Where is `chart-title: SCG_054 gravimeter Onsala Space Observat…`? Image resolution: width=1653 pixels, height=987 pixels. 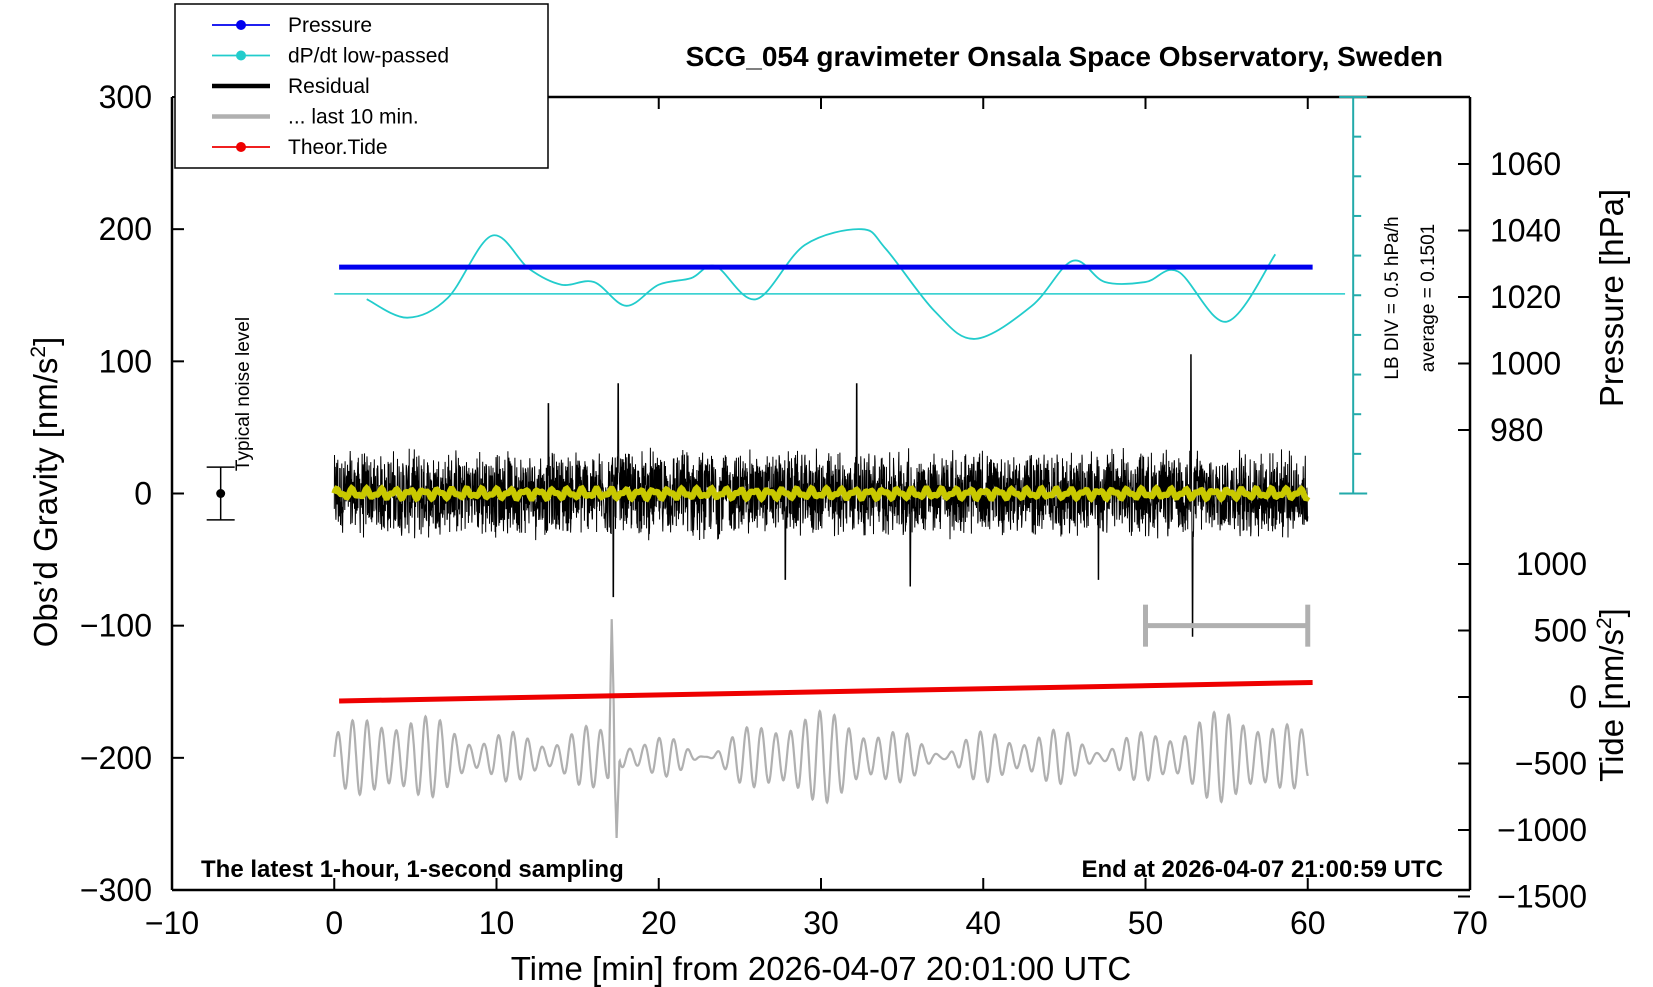 chart-title: SCG_054 gravimeter Onsala Space Observat… is located at coordinates (1064, 56).